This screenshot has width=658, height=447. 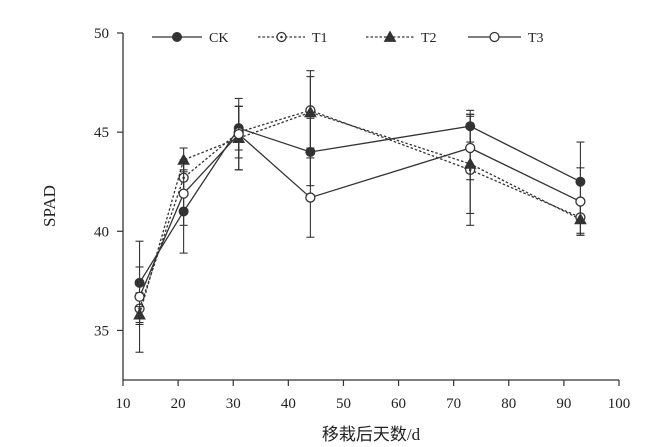 I want to click on x-tick-label: 50, so click(x=343, y=404).